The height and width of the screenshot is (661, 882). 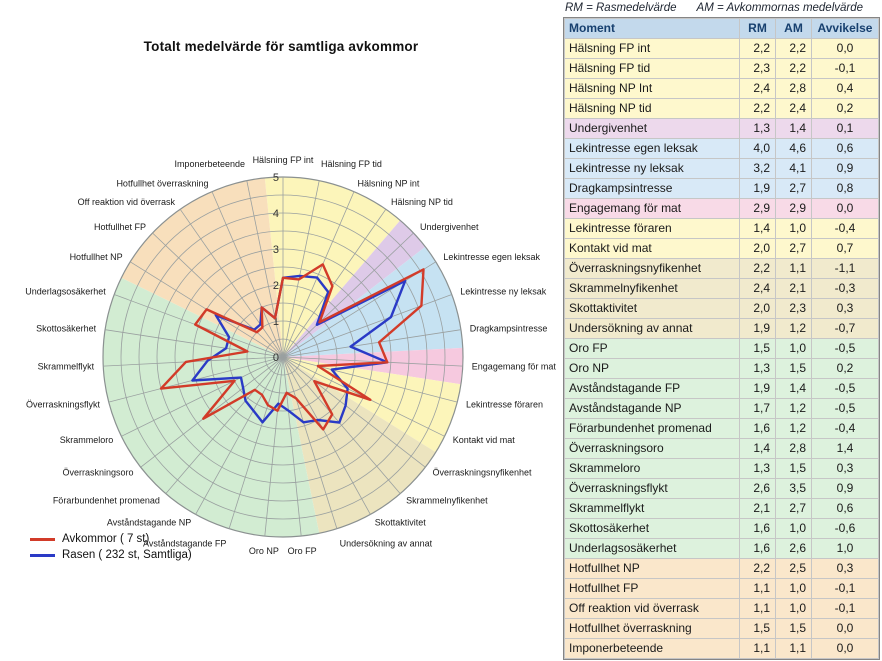 What do you see at coordinates (757, 288) in the screenshot?
I see `rm-cell: 2,4` at bounding box center [757, 288].